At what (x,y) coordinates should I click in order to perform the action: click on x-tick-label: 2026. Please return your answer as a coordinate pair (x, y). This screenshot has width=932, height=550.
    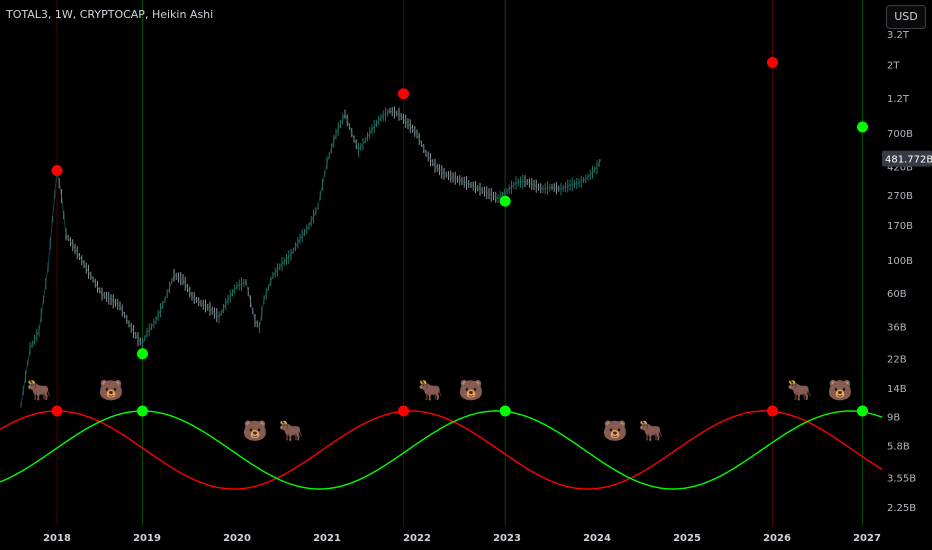
    Looking at the image, I should click on (777, 538).